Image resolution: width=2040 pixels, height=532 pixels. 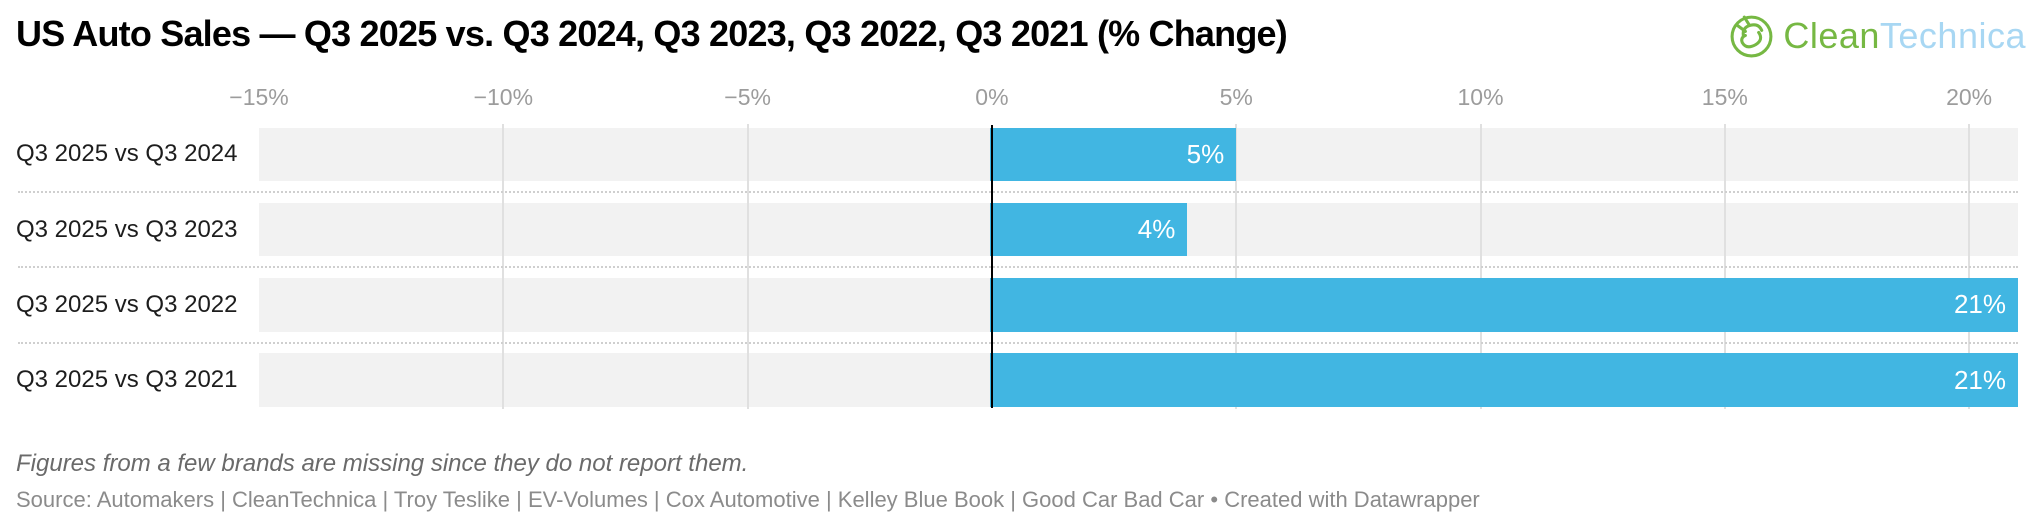 I want to click on x-axis-tick-label: 20%, so click(x=1969, y=97).